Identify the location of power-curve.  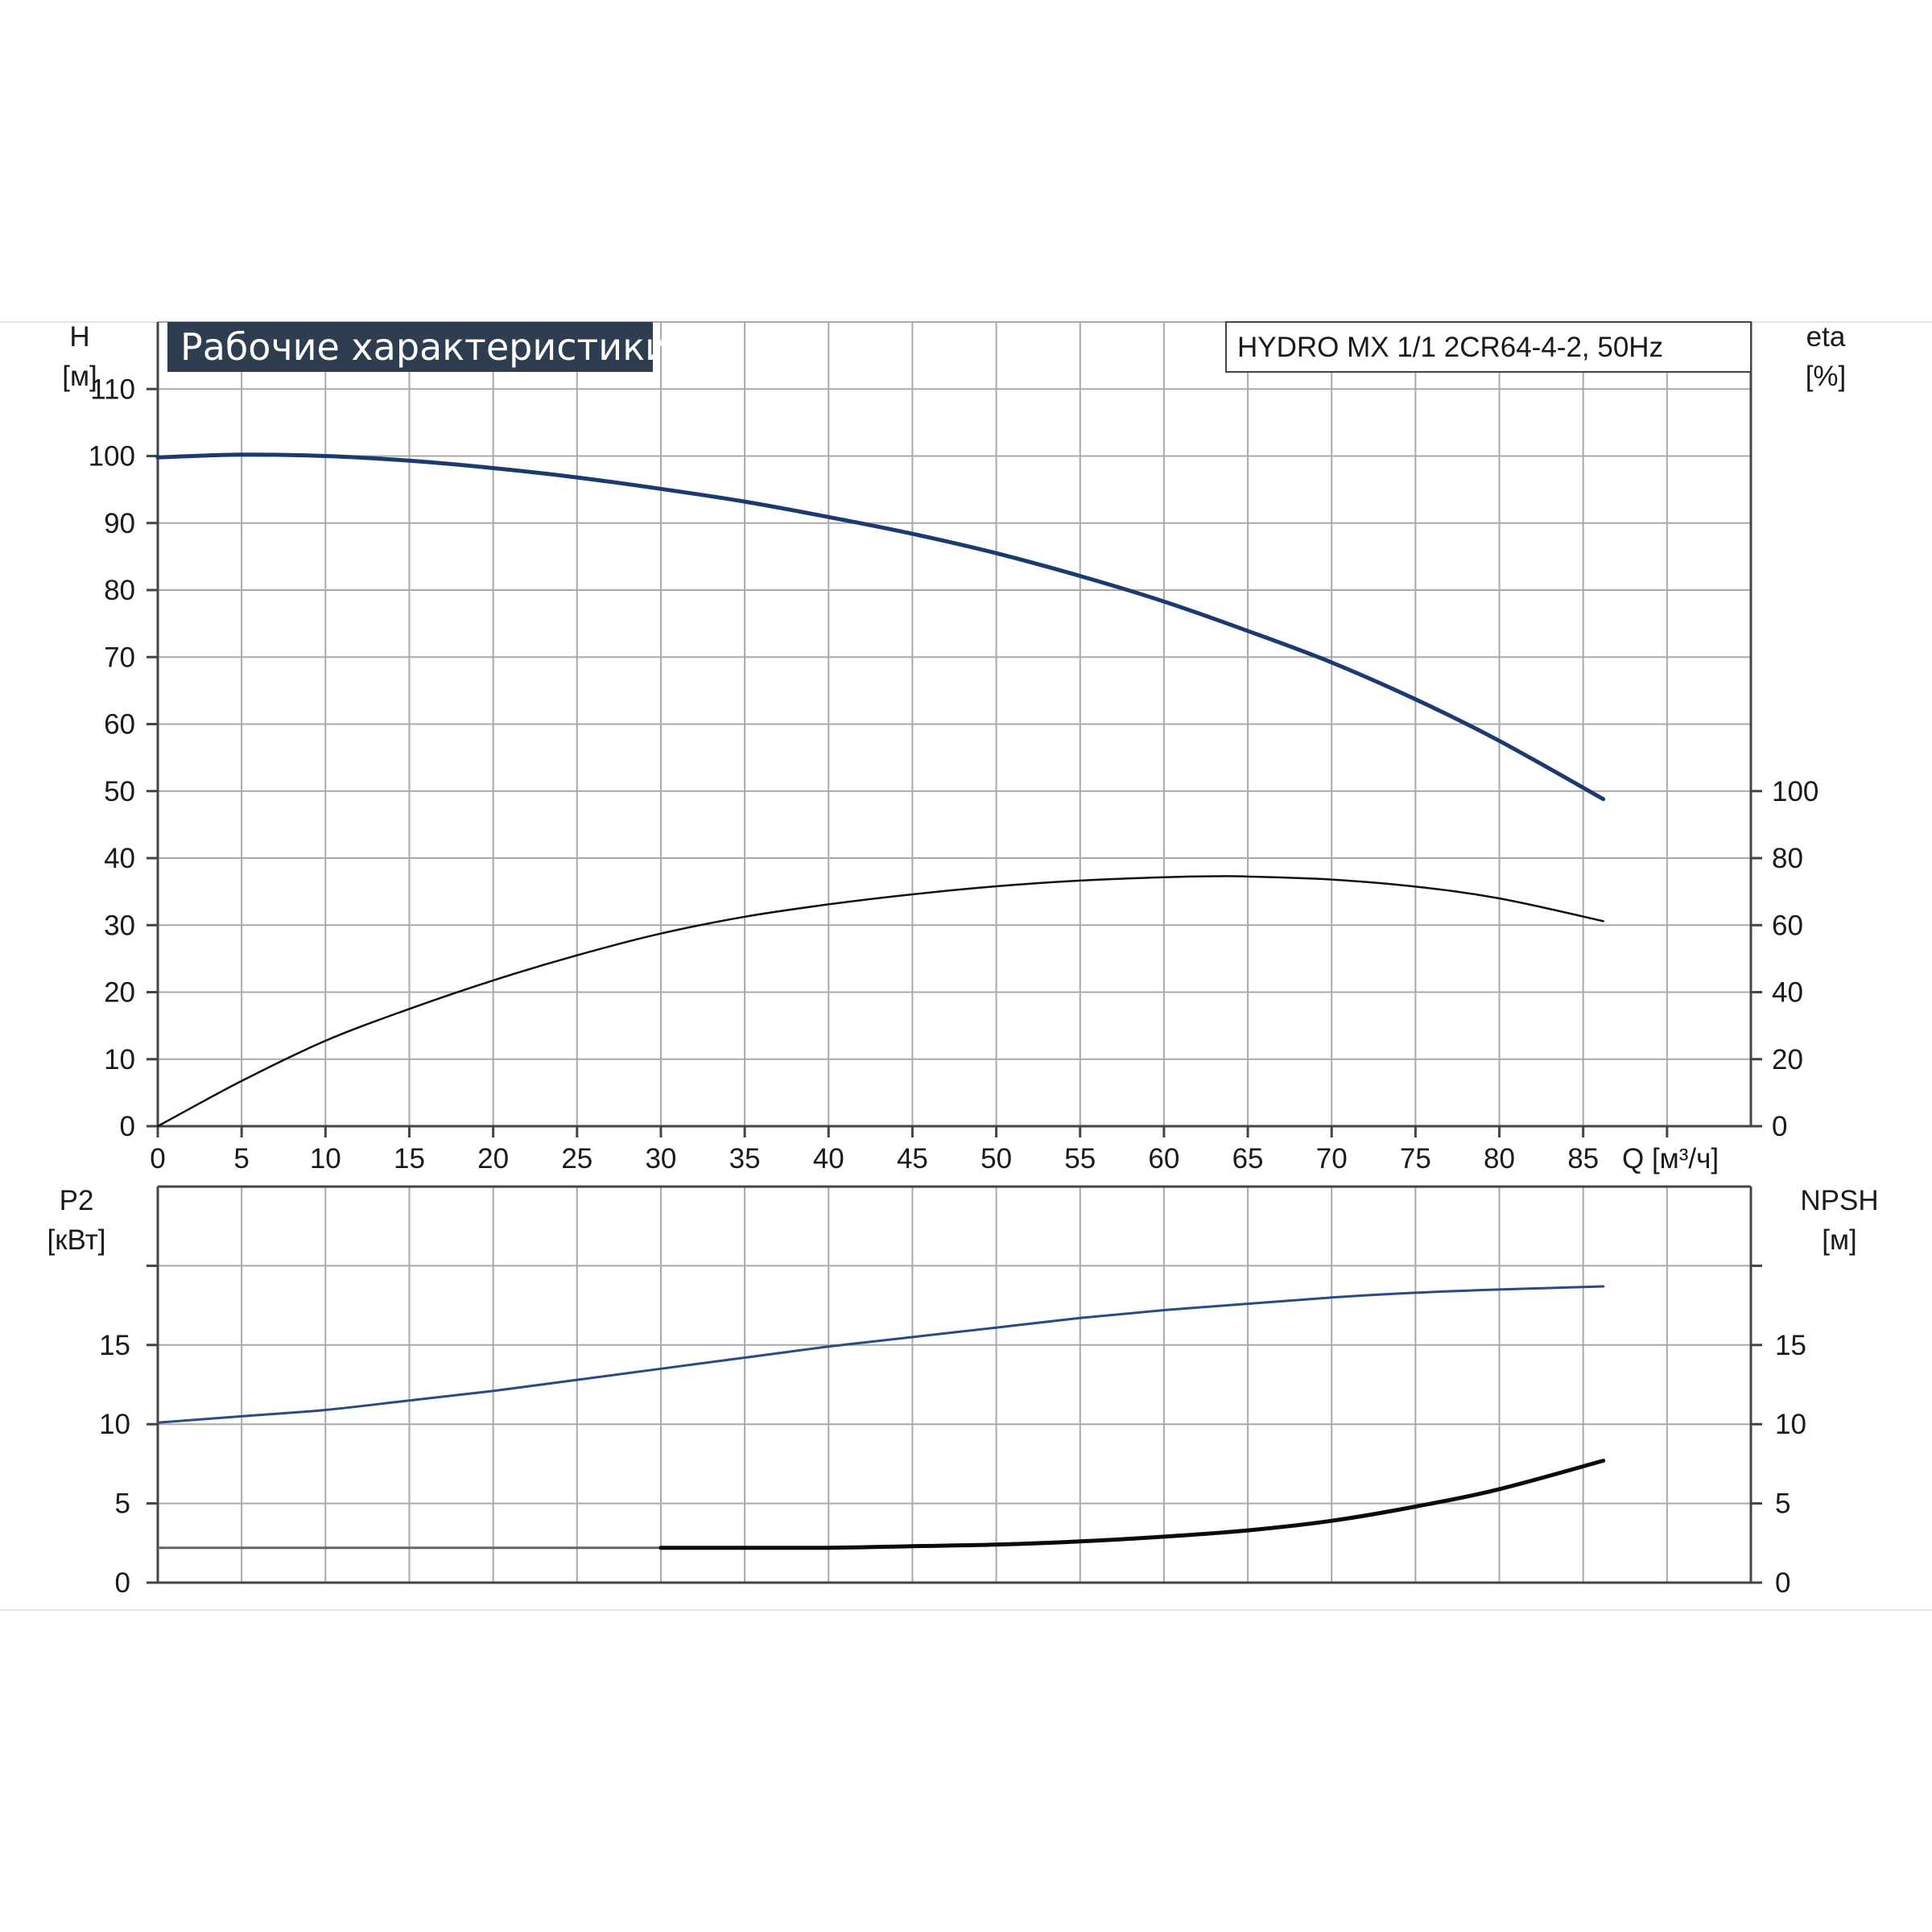
(880, 1354).